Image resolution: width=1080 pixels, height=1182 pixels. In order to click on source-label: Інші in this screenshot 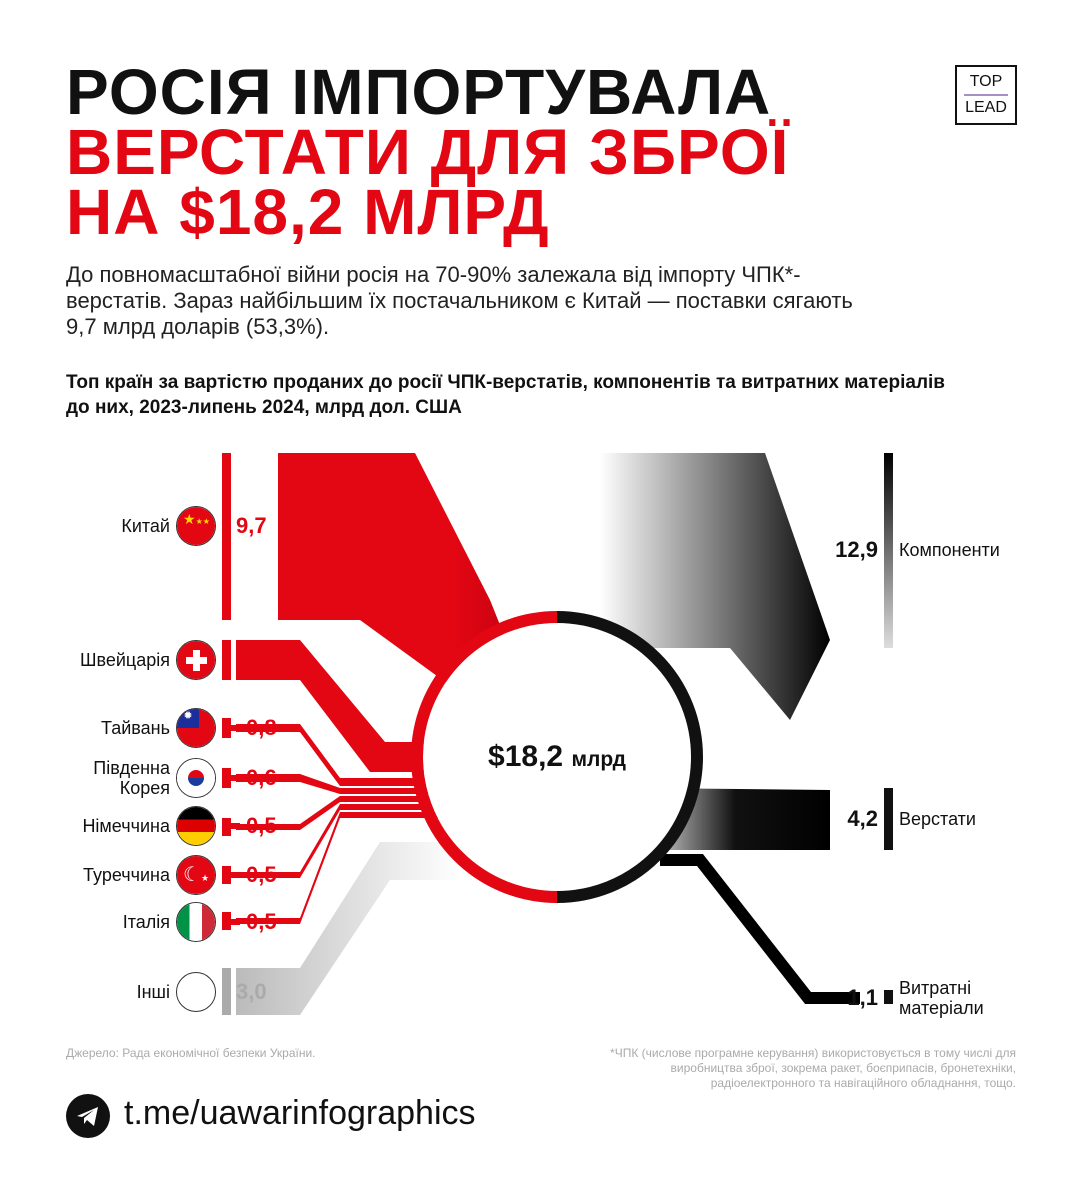, I will do `click(153, 992)`.